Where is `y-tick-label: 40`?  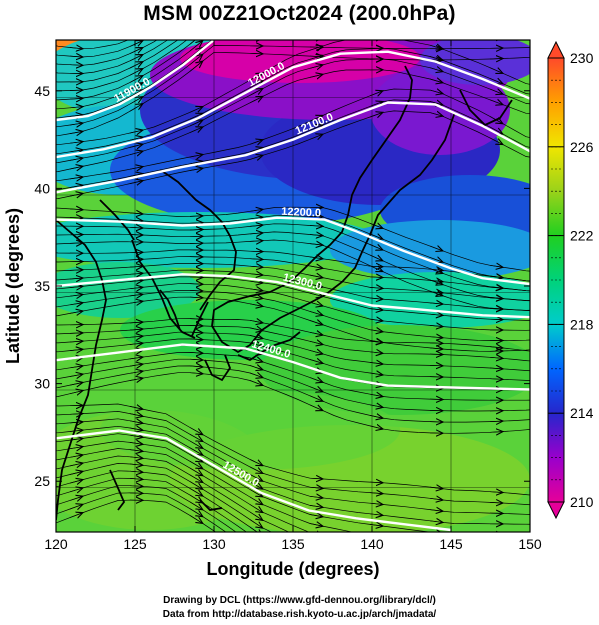
y-tick-label: 40 is located at coordinates (42, 188).